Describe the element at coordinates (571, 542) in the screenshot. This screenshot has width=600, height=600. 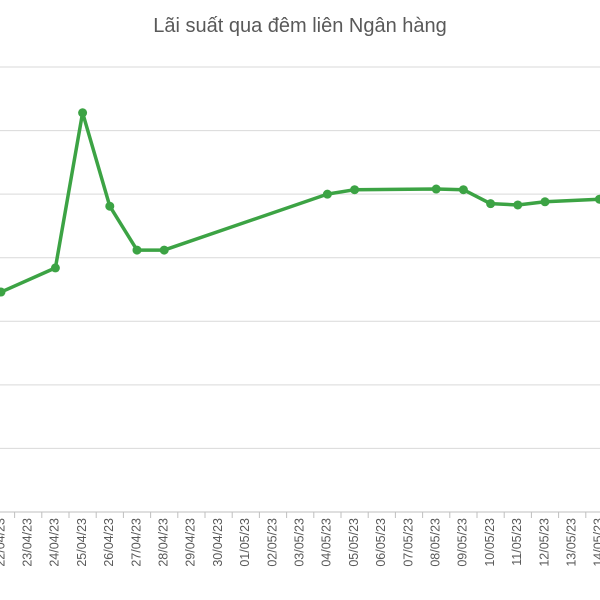
I see `x-tick-label: 13/05/23` at that location.